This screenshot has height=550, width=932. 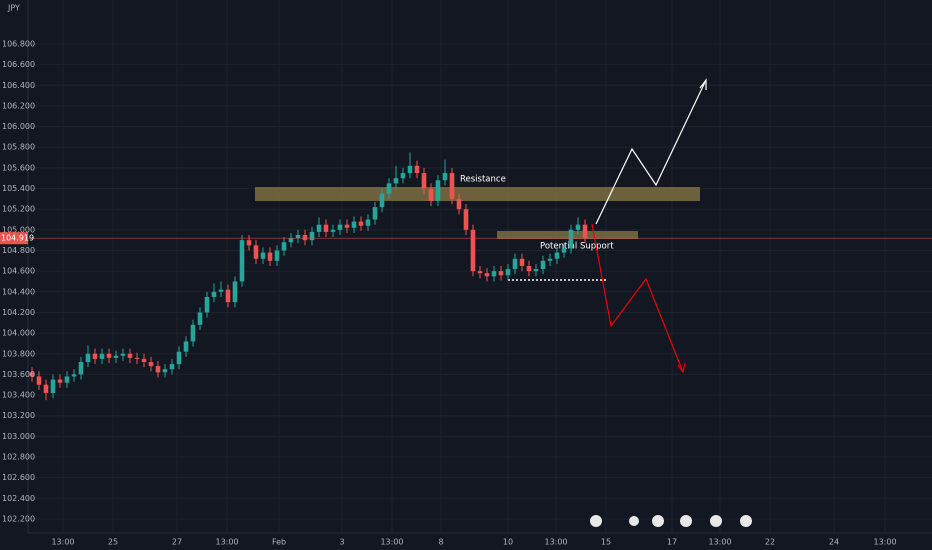 I want to click on y-tick-label: 105.400, so click(x=18, y=188).